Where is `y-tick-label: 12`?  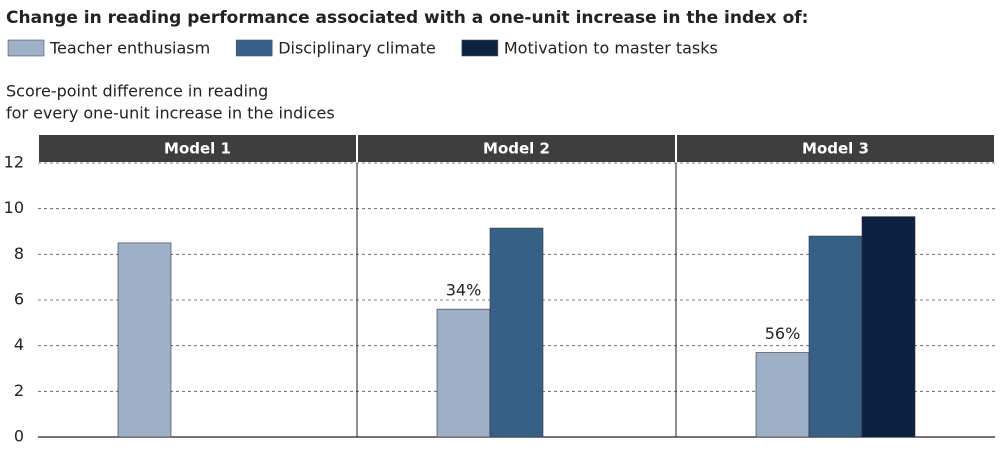
y-tick-label: 12 is located at coordinates (14, 162).